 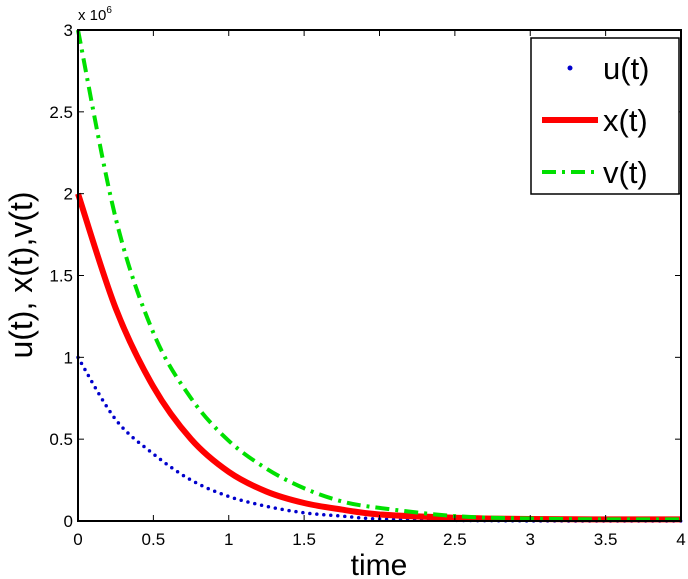 I want to click on y-tick-label: 3, so click(x=68, y=30).